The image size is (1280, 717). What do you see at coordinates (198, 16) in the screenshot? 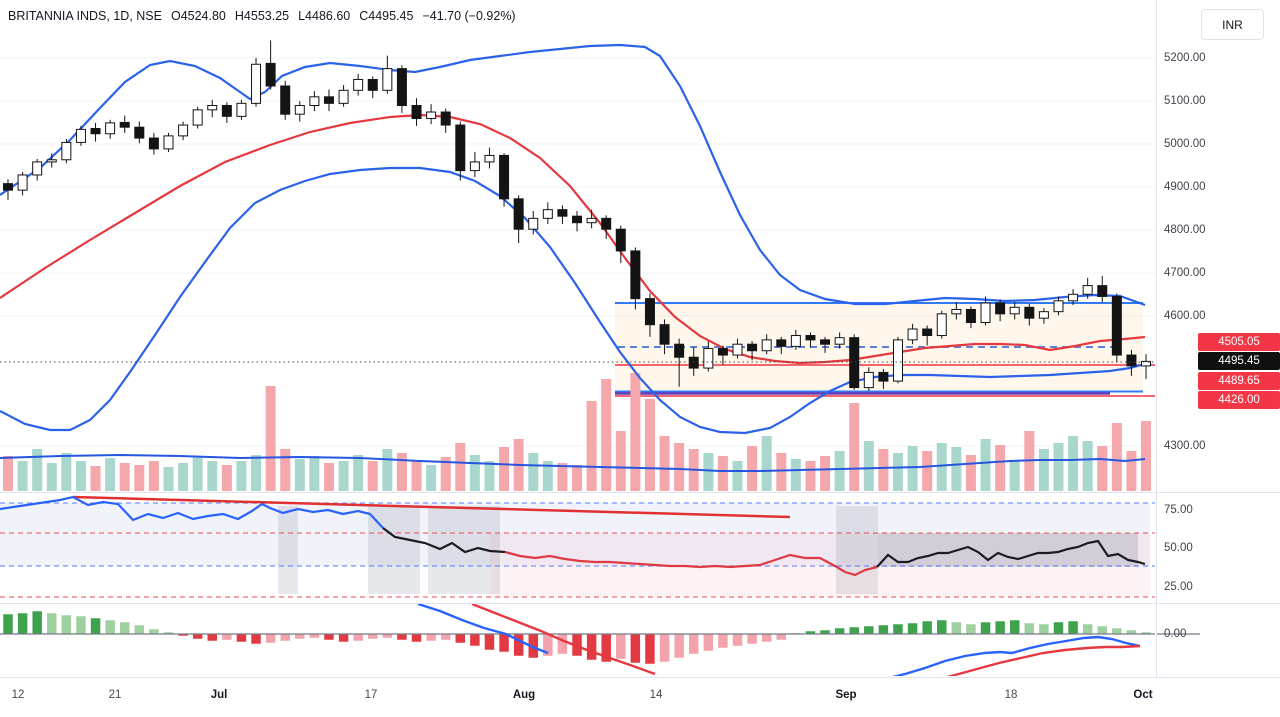
I see `ohlc-open: O4524.80` at bounding box center [198, 16].